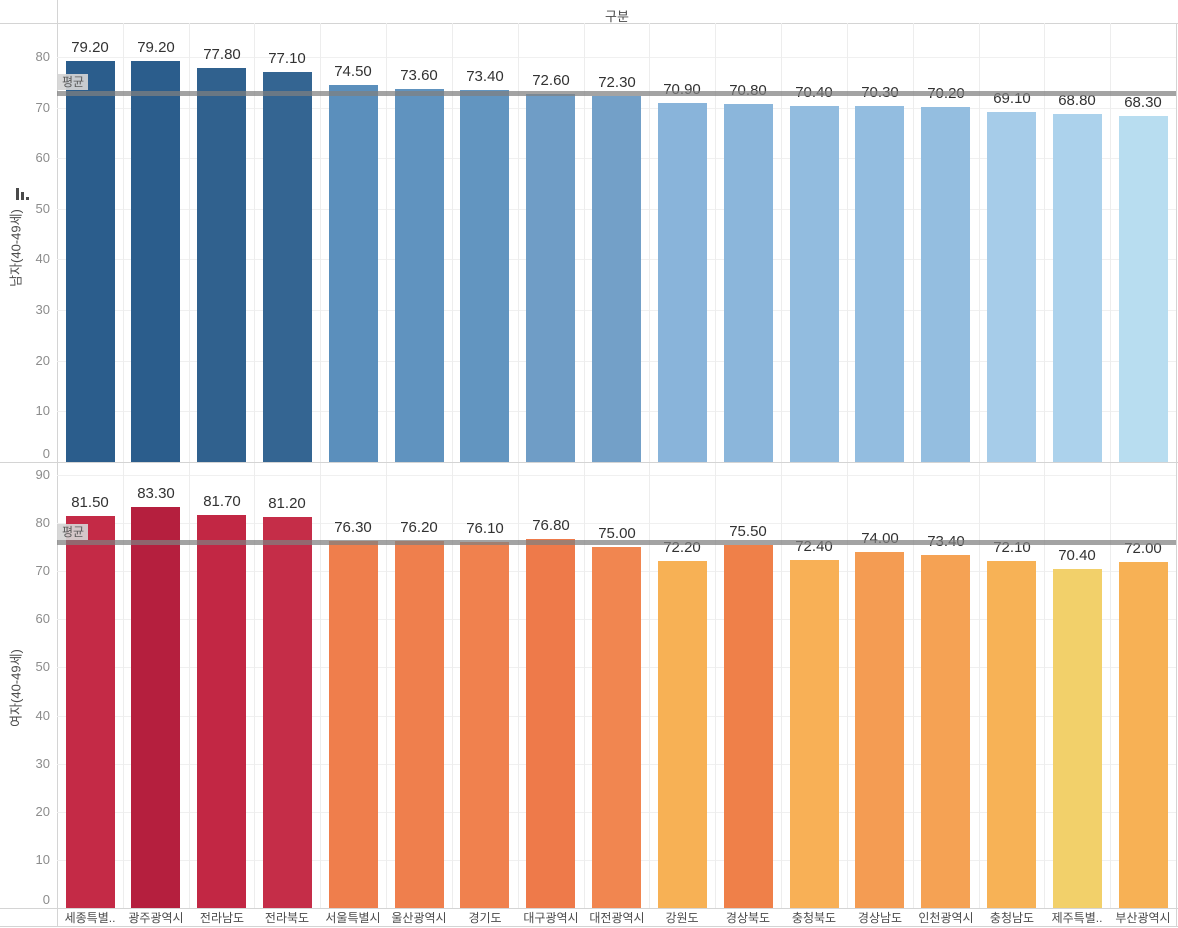  Describe the element at coordinates (616, 475) in the screenshot. I see `y-gridline` at that location.